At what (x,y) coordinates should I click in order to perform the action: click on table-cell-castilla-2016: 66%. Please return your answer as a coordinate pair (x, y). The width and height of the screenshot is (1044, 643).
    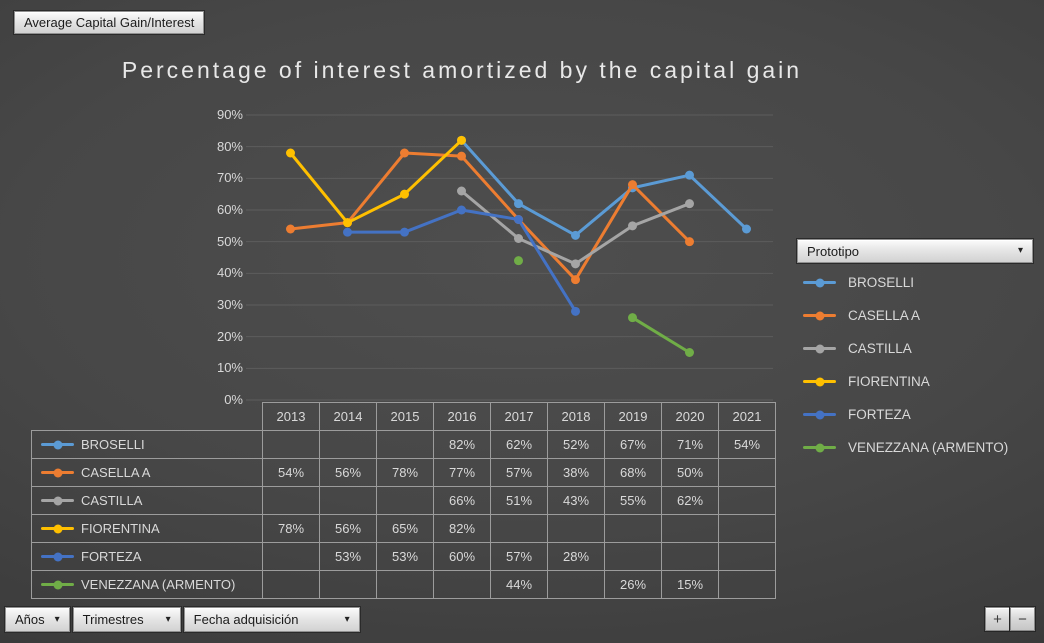
    Looking at the image, I should click on (462, 500).